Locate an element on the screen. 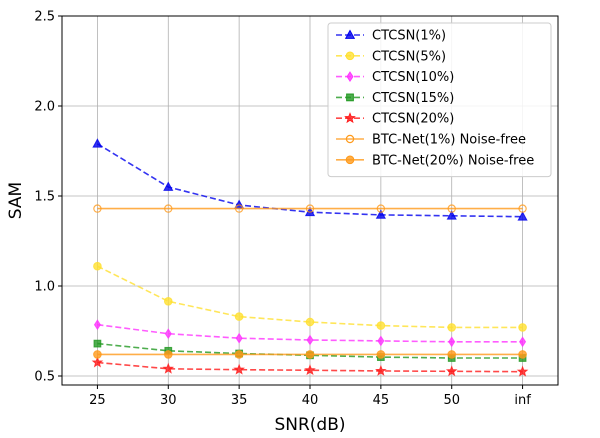  x-tick-label: 25 is located at coordinates (97, 400).